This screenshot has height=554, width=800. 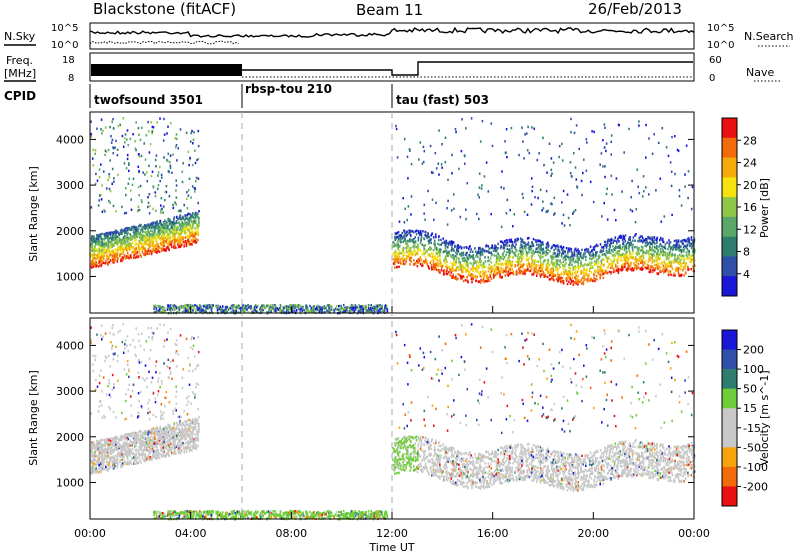 What do you see at coordinates (64, 28) in the screenshot?
I see `nsky-tick-high: 10^5` at bounding box center [64, 28].